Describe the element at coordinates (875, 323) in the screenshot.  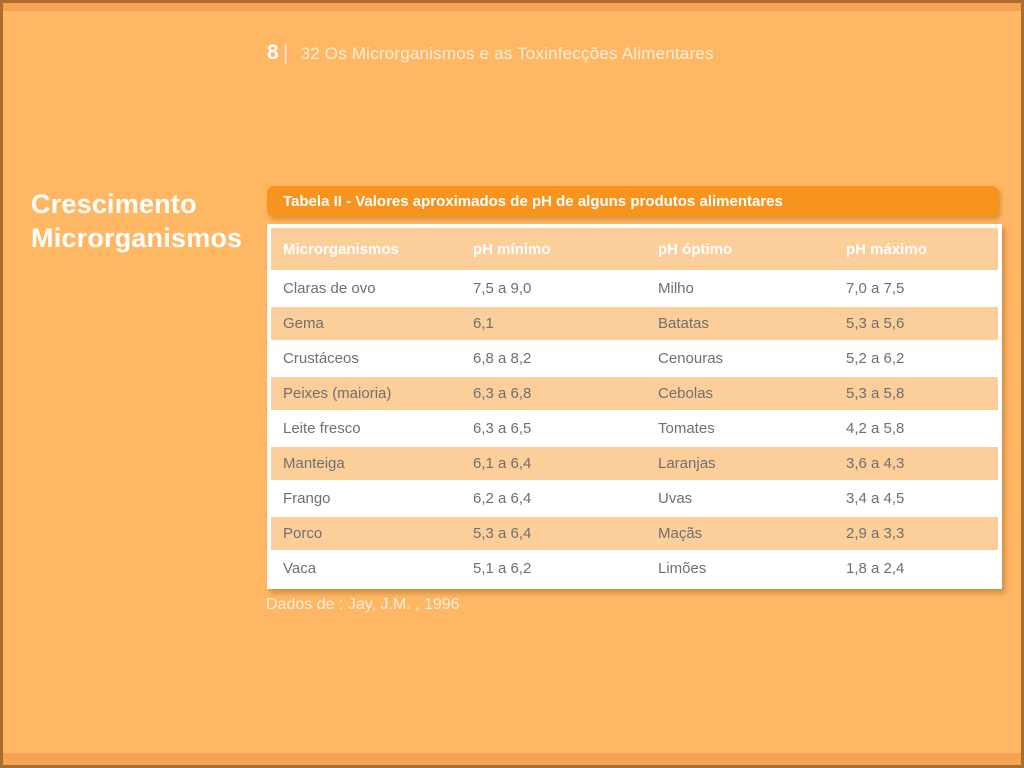
I see `table-cell: 5,3 a 5,6` at that location.